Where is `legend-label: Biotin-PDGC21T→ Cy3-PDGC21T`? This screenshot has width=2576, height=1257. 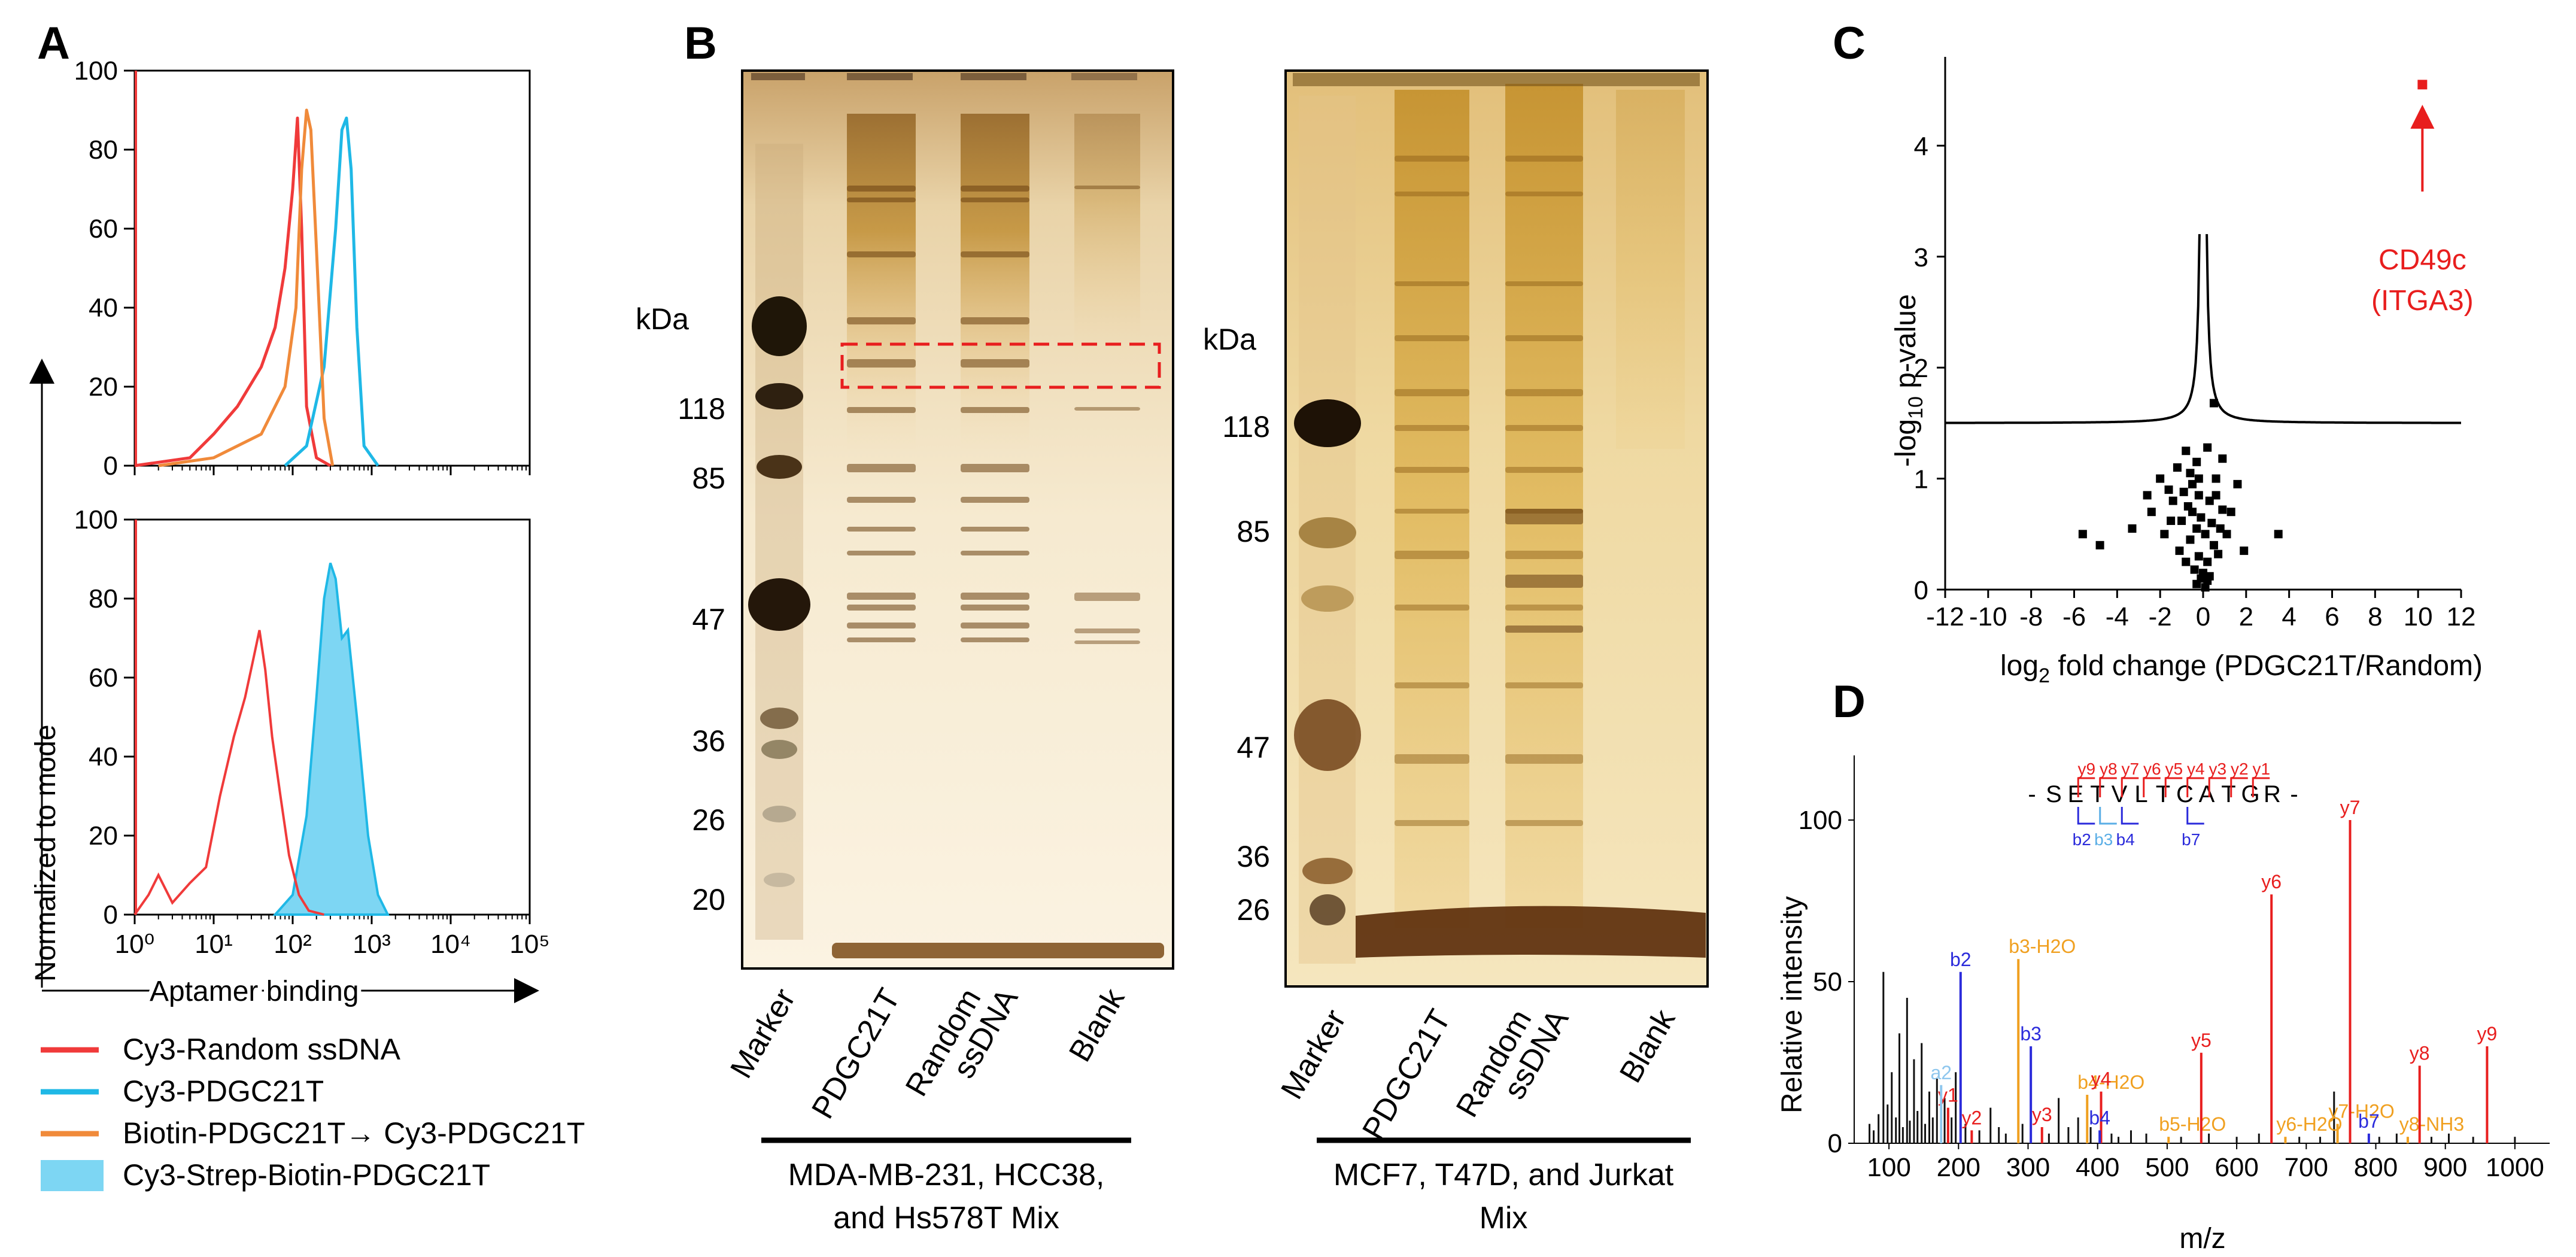 legend-label: Biotin-PDGC21T→ Cy3-PDGC21T is located at coordinates (354, 1133).